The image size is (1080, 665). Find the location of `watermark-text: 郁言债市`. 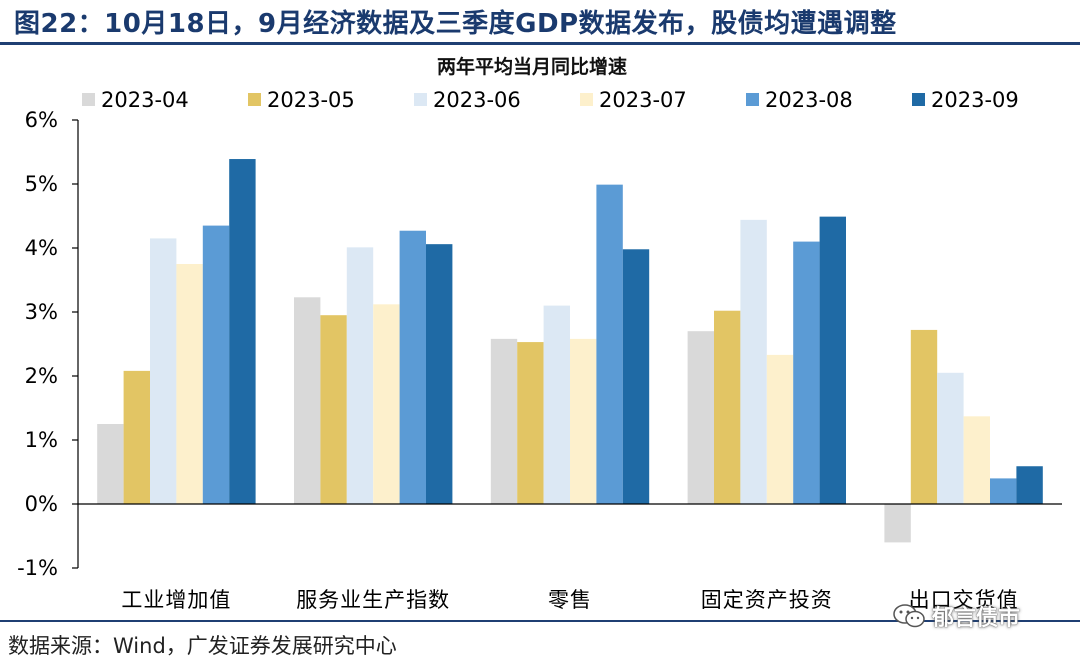

watermark-text: 郁言债市 is located at coordinates (976, 618).